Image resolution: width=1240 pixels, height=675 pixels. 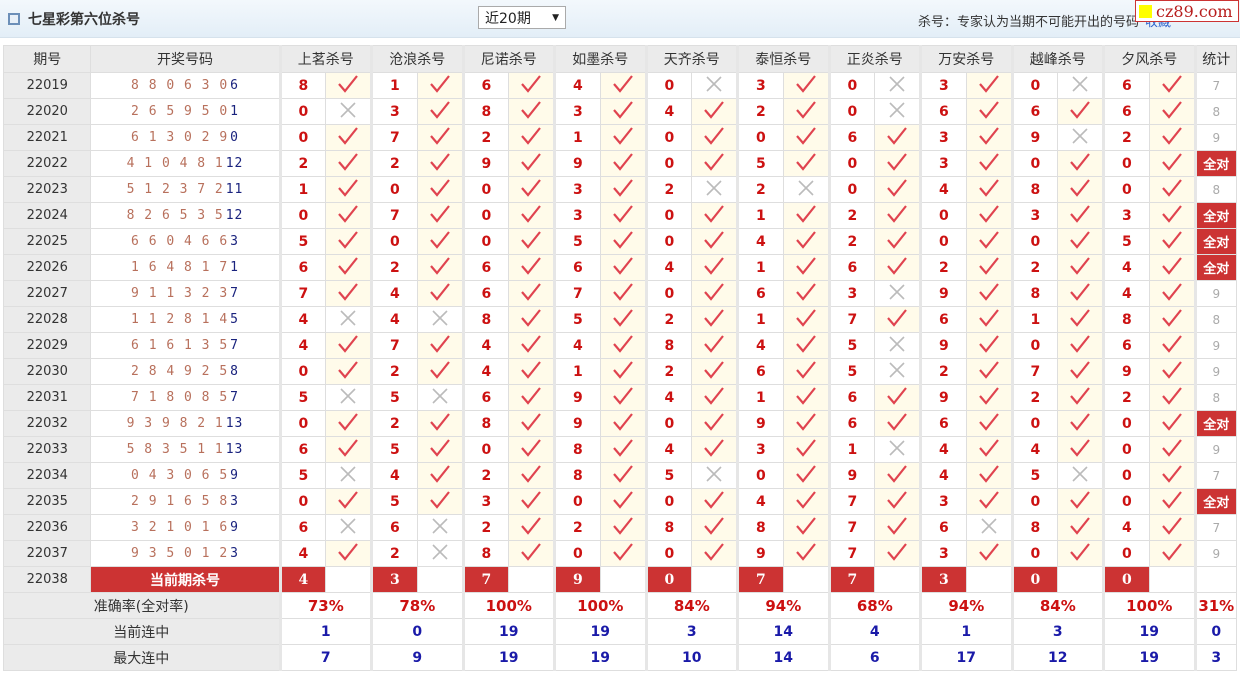 What do you see at coordinates (1034, 397) in the screenshot?
I see `kill-number: 2` at bounding box center [1034, 397].